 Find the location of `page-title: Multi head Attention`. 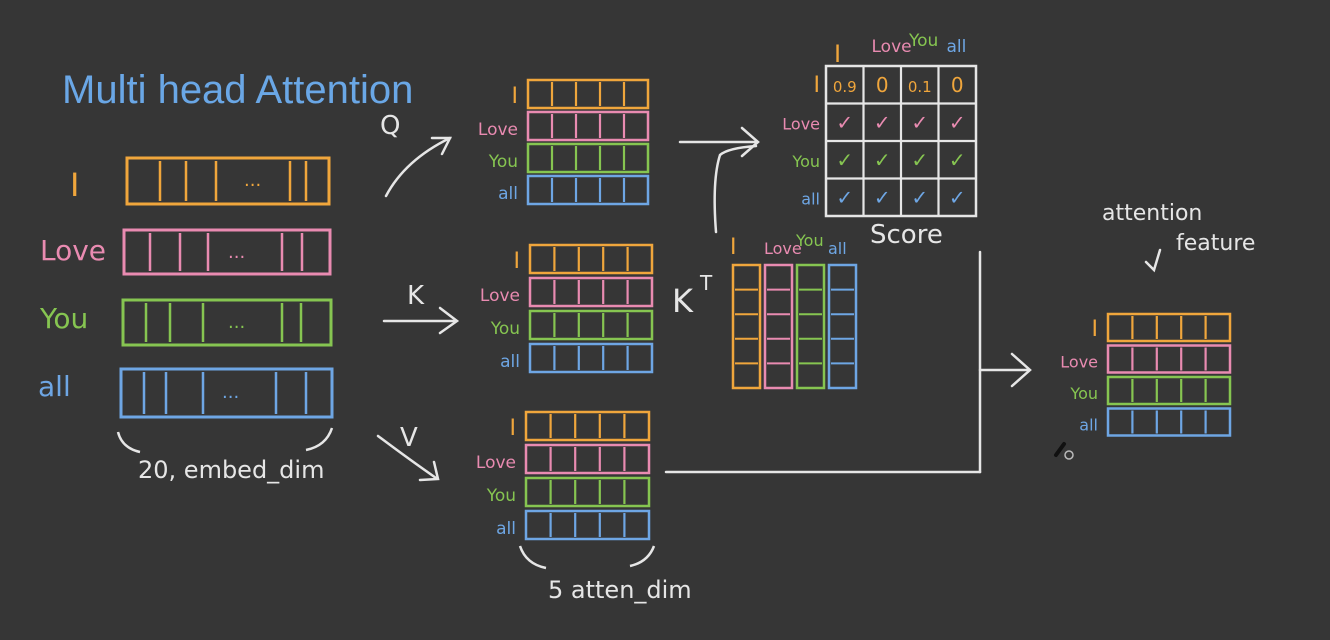

page-title: Multi head Attention is located at coordinates (237, 90).